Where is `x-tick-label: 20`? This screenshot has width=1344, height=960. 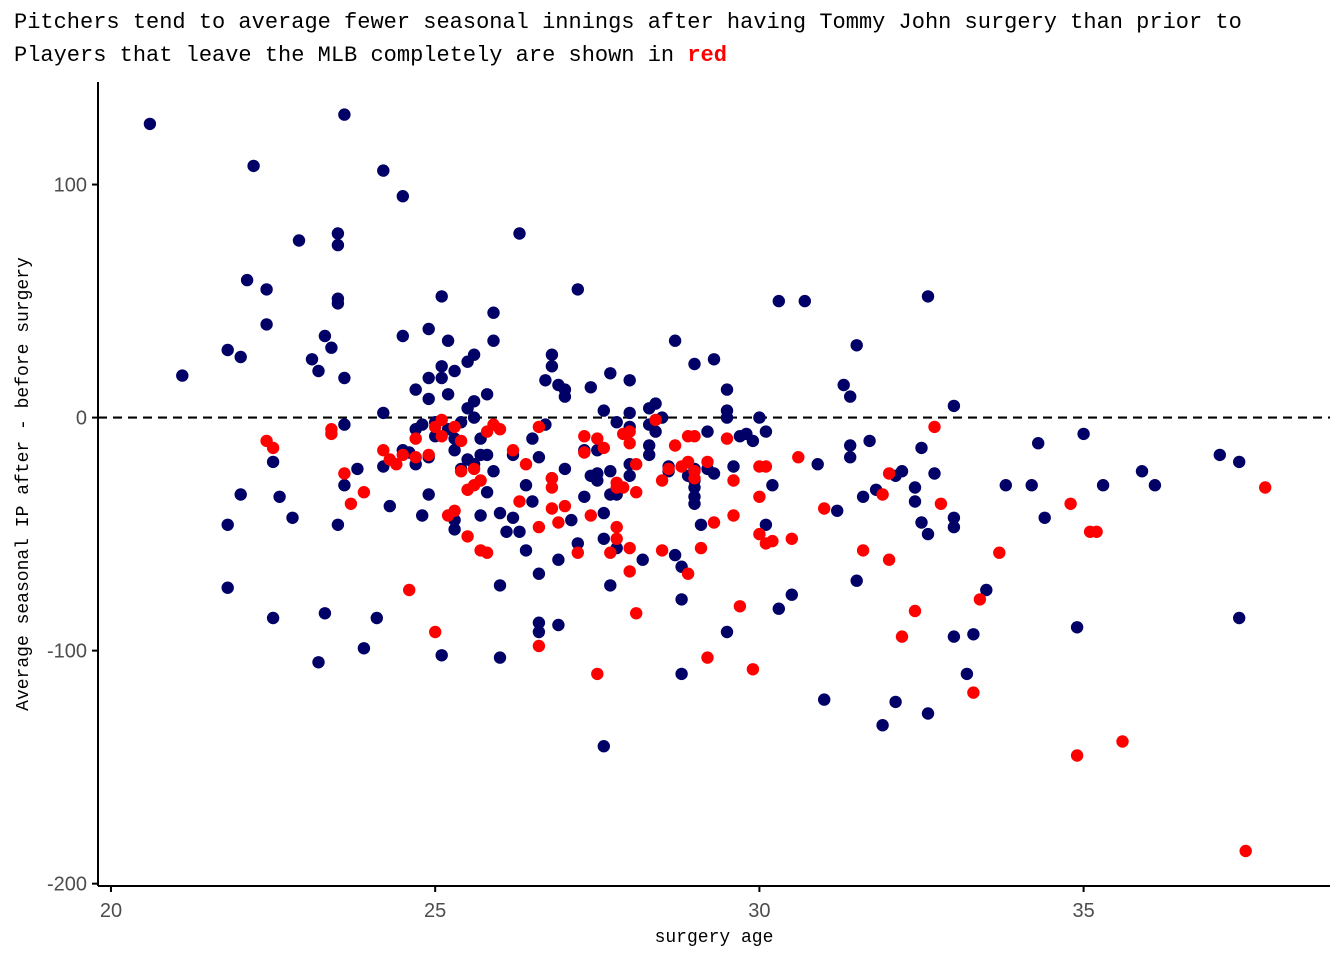
x-tick-label: 20 is located at coordinates (111, 911).